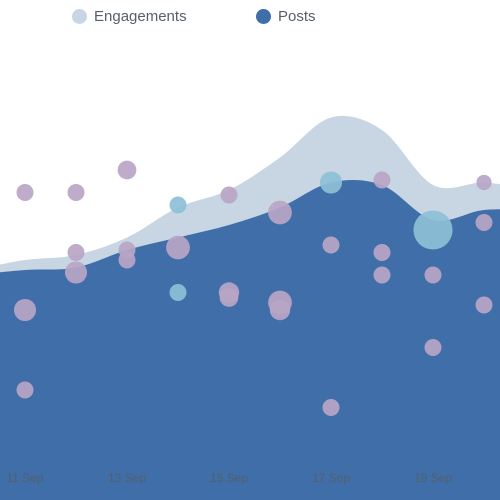  I want to click on x-tick-label: 15 Sep, so click(229, 478).